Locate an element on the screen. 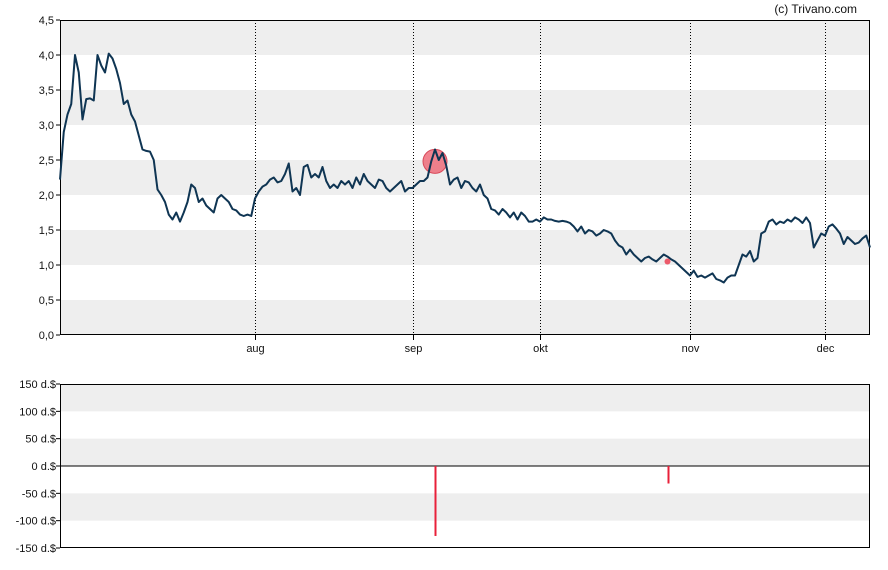 The image size is (888, 570). y-tick-label: 4,0 is located at coordinates (46, 56).